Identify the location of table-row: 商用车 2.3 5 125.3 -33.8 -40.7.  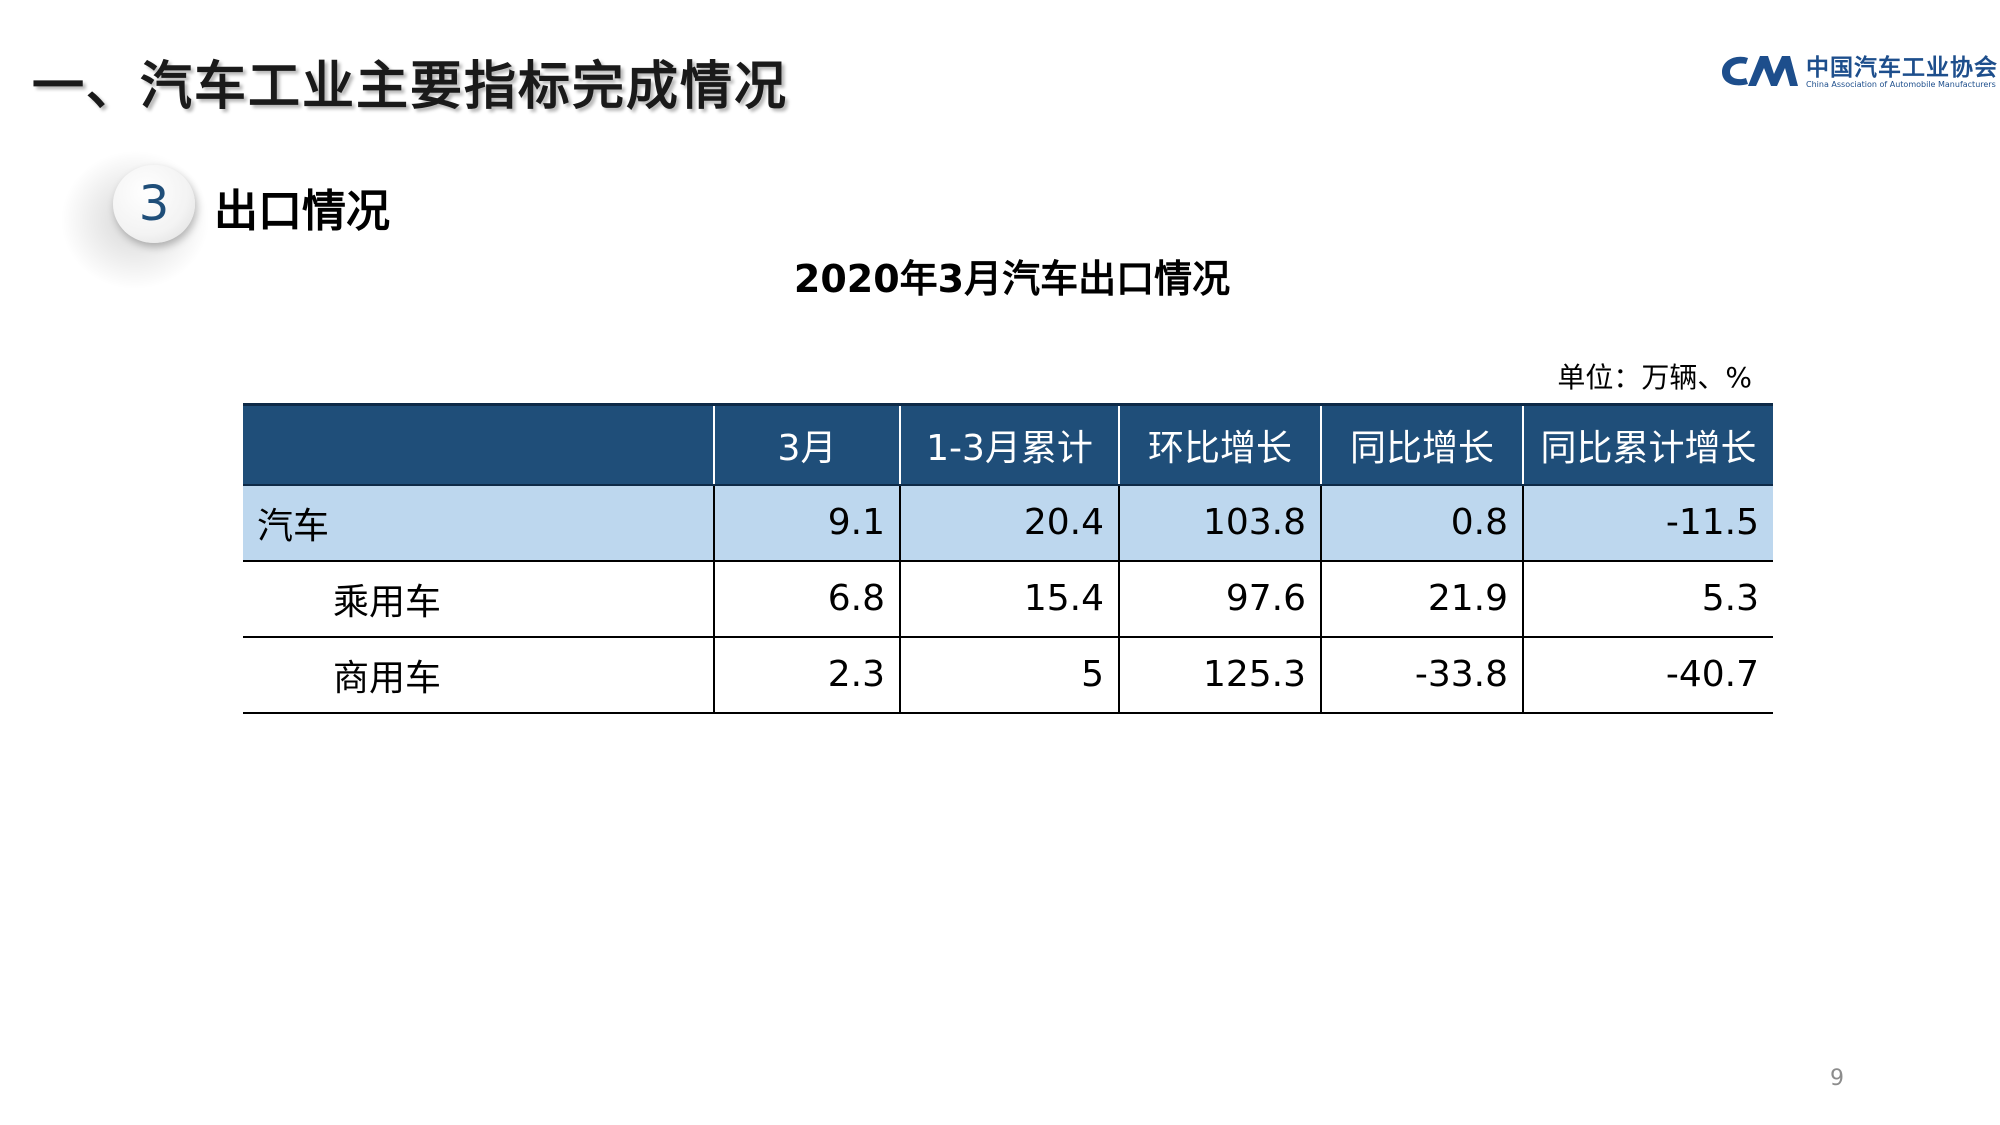
(1008, 675).